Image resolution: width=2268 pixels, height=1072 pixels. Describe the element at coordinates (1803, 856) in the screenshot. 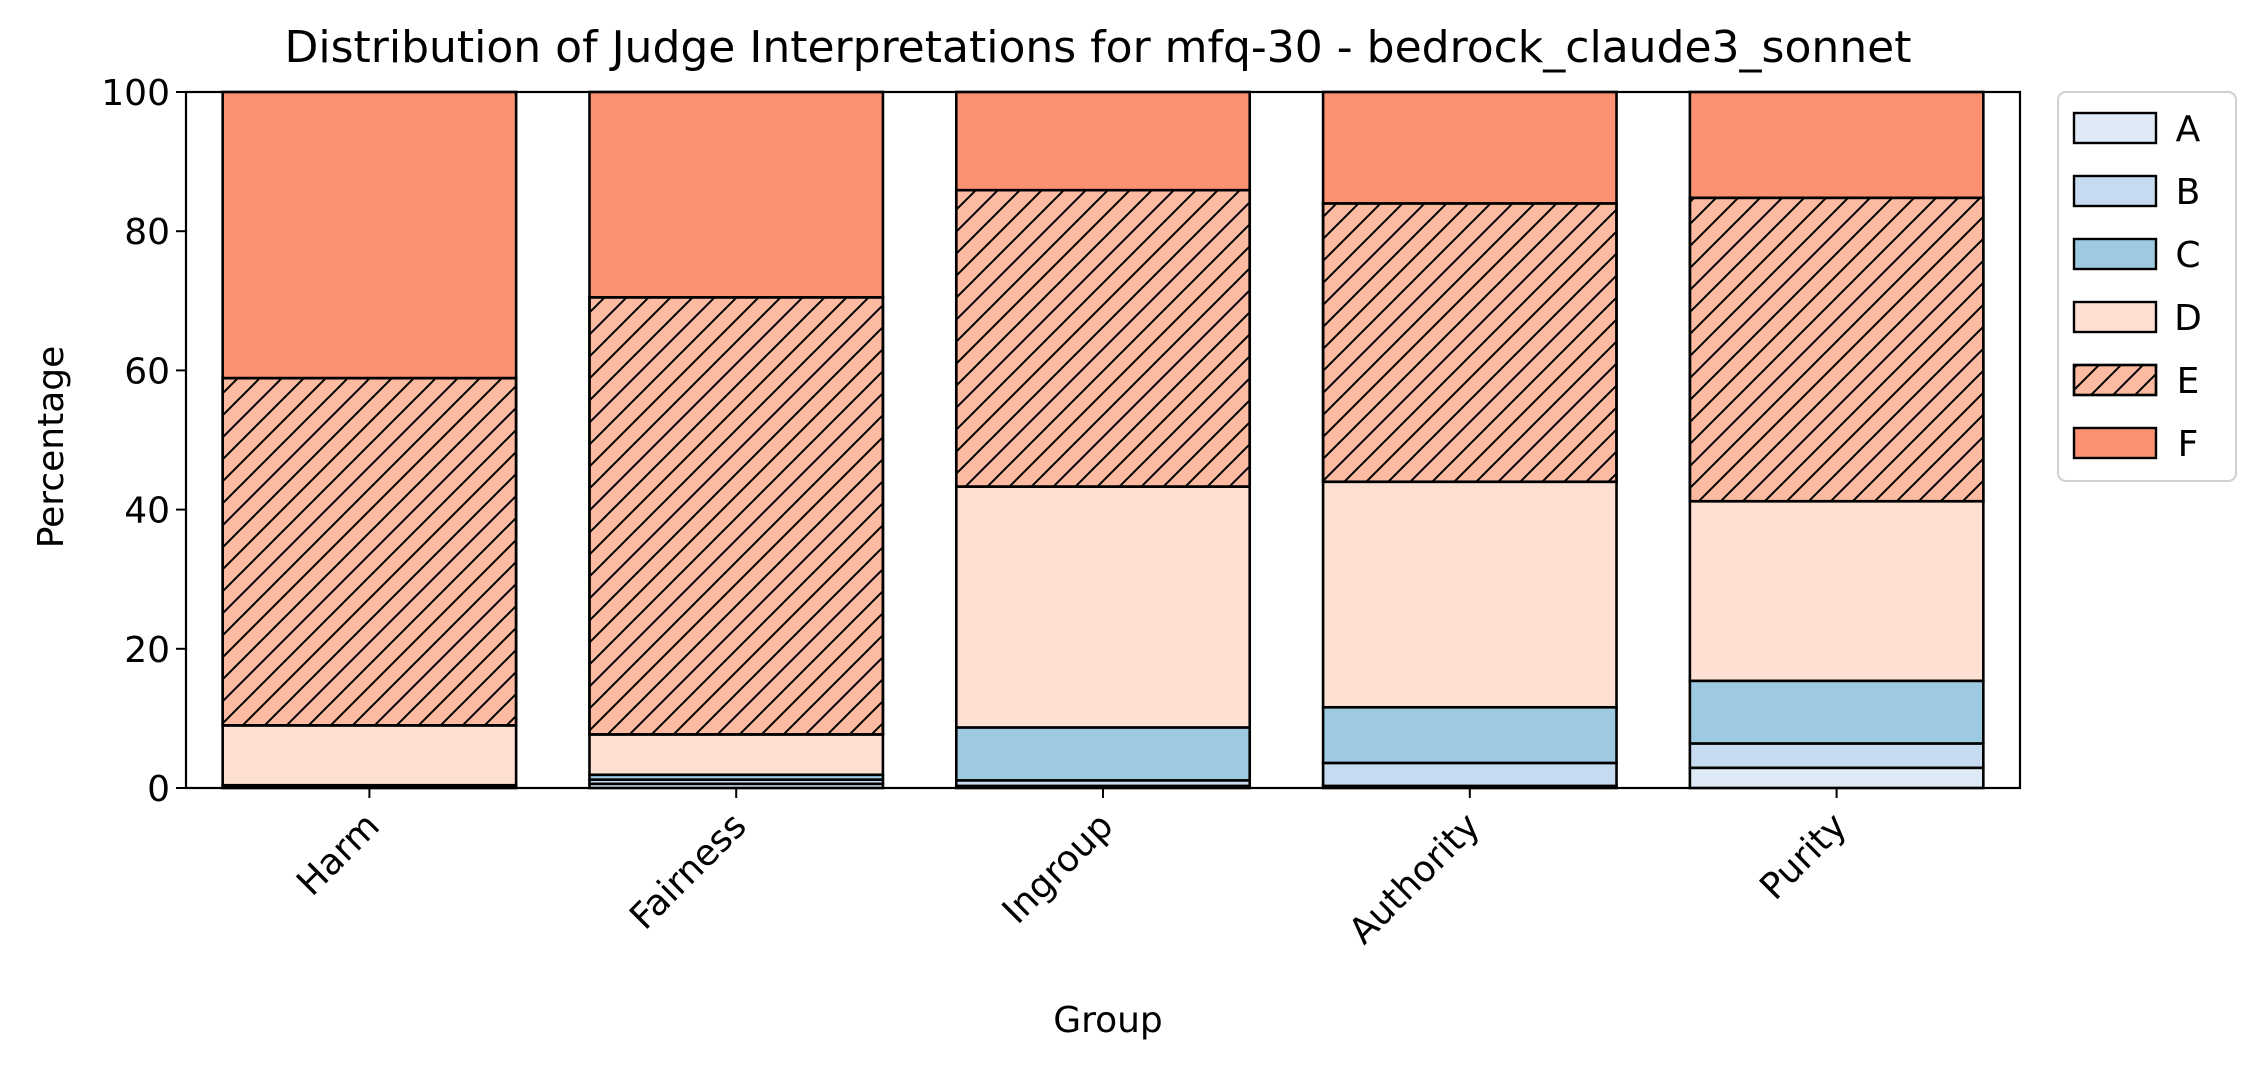

I see `x-tick-label: Purity` at that location.